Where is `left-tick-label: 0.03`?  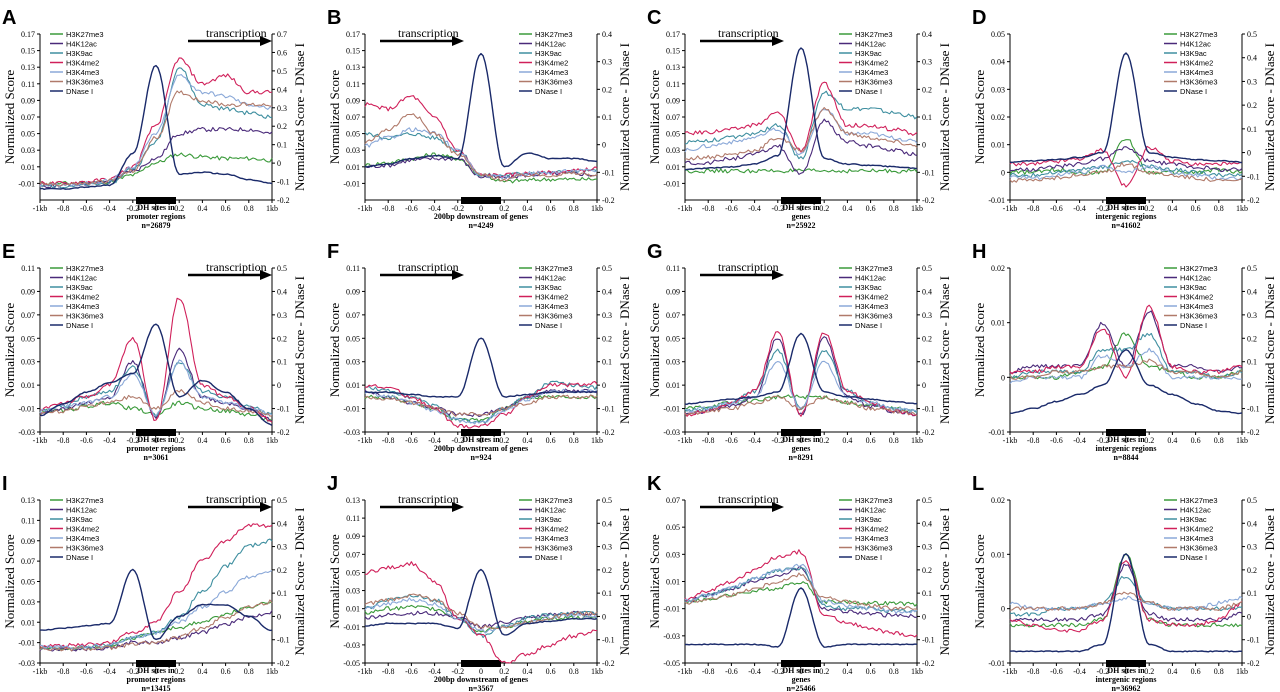
left-tick-label: 0.03 is located at coordinates (673, 554).